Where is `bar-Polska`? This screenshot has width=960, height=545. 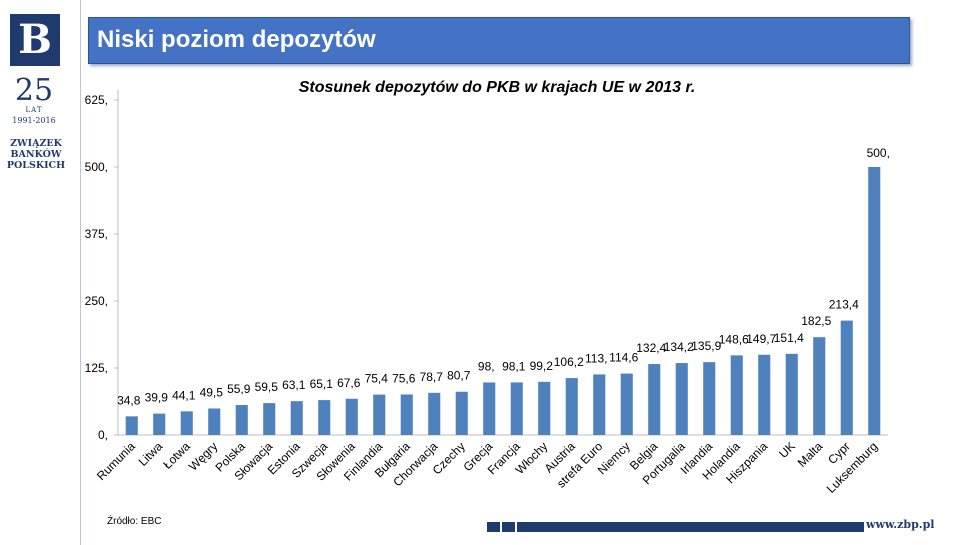
bar-Polska is located at coordinates (241, 420).